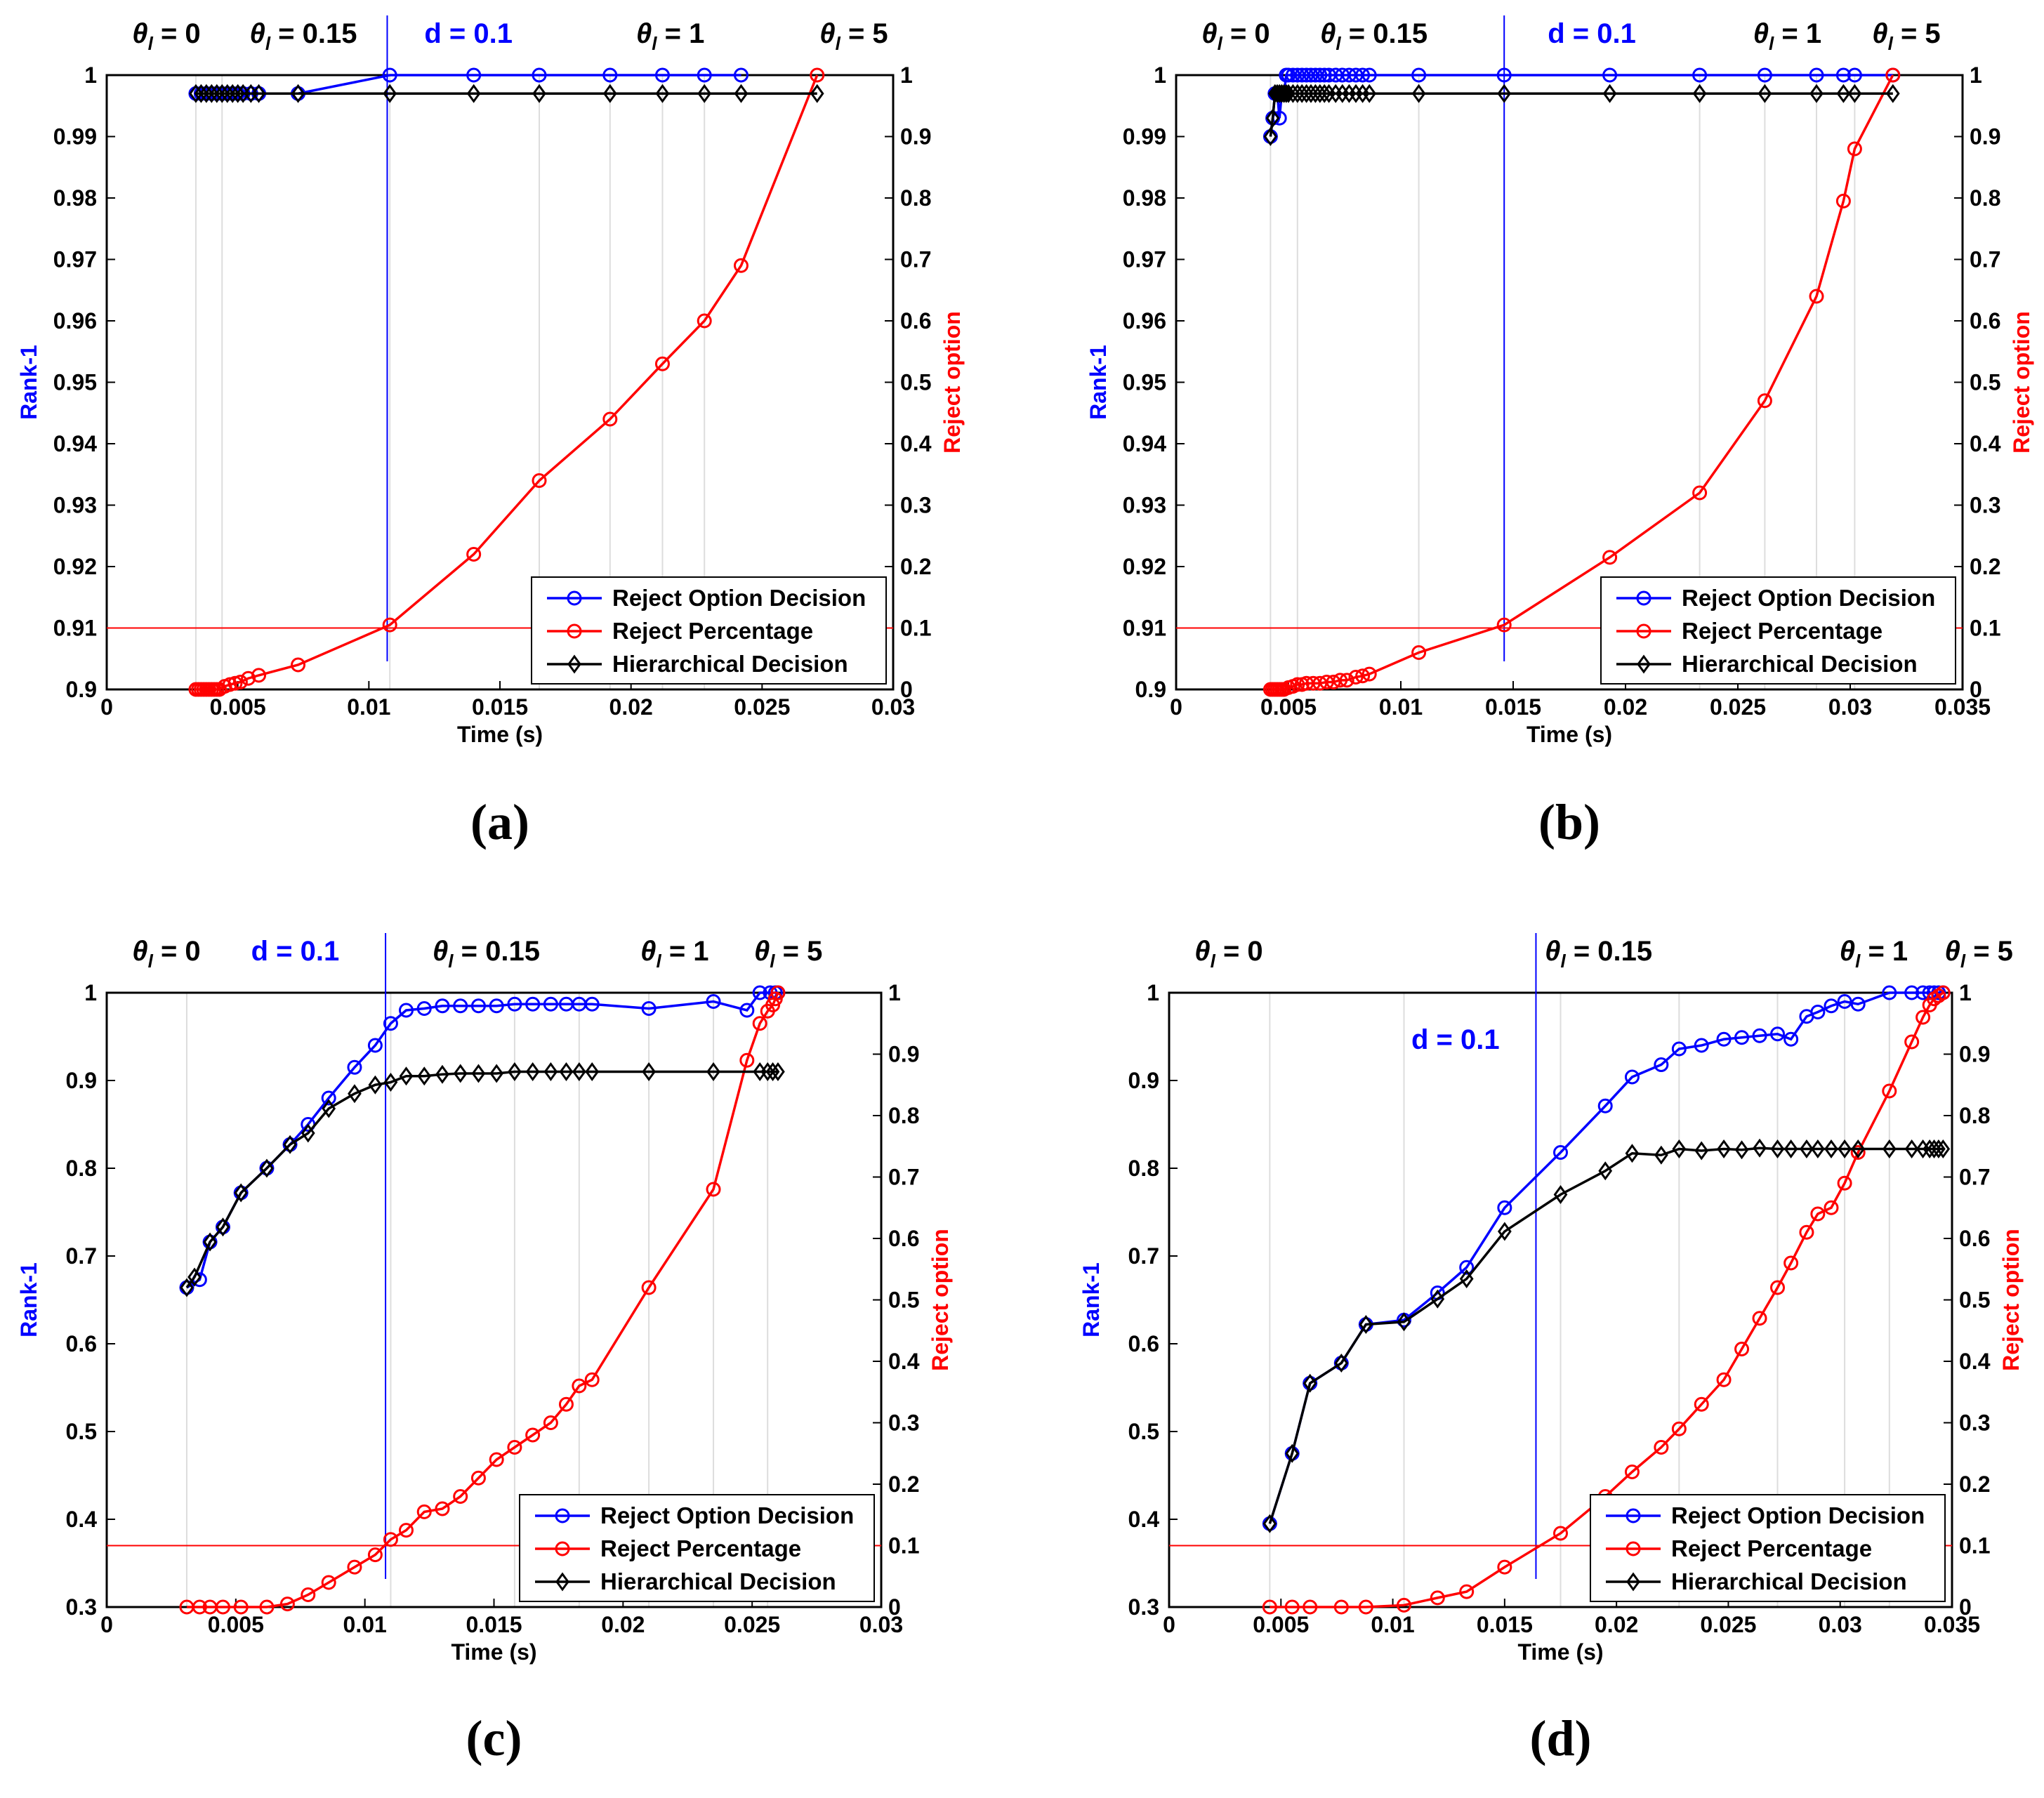 This screenshot has width=2044, height=1798. Describe the element at coordinates (952, 382) in the screenshot. I see `y-right-axis-label: Reject option` at that location.